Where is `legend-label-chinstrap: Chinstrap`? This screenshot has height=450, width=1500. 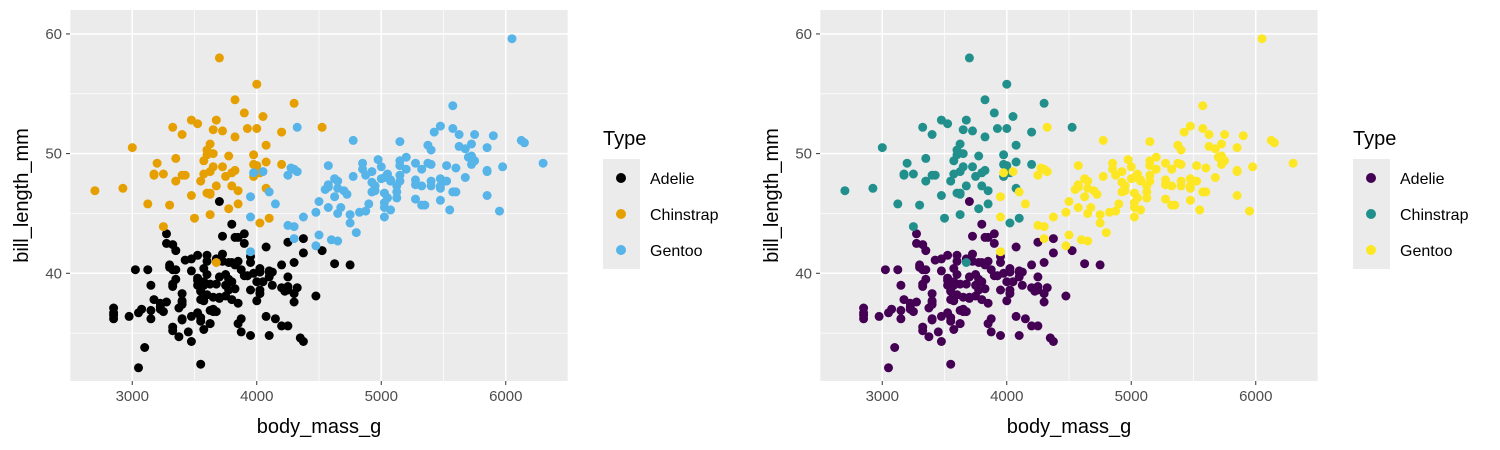 legend-label-chinstrap: Chinstrap is located at coordinates (1434, 215).